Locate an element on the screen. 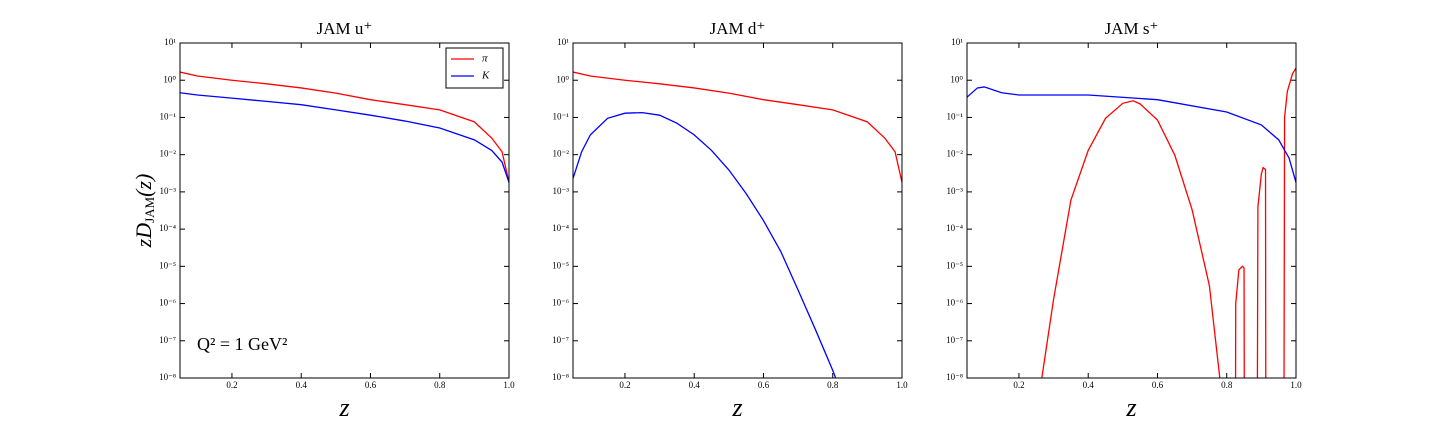  y-label-sub: JAM is located at coordinates (149, 209).